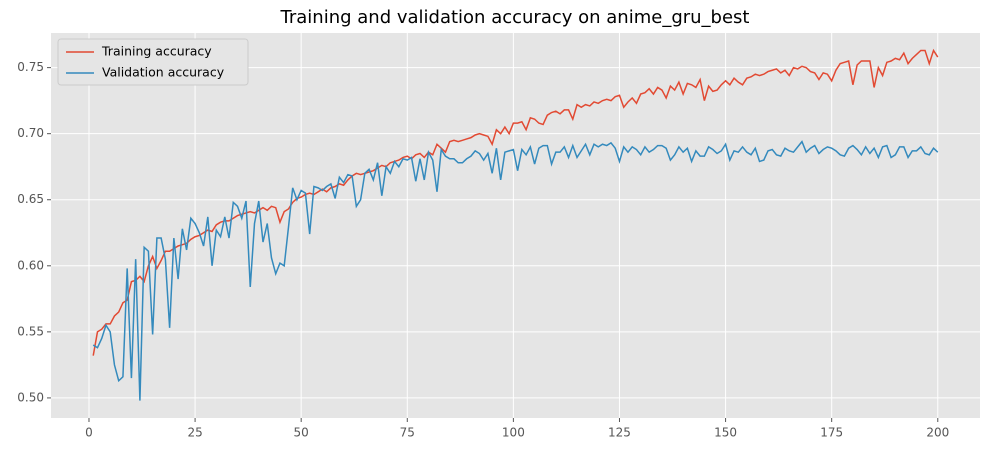  I want to click on x-tick-label: 25, so click(194, 433).